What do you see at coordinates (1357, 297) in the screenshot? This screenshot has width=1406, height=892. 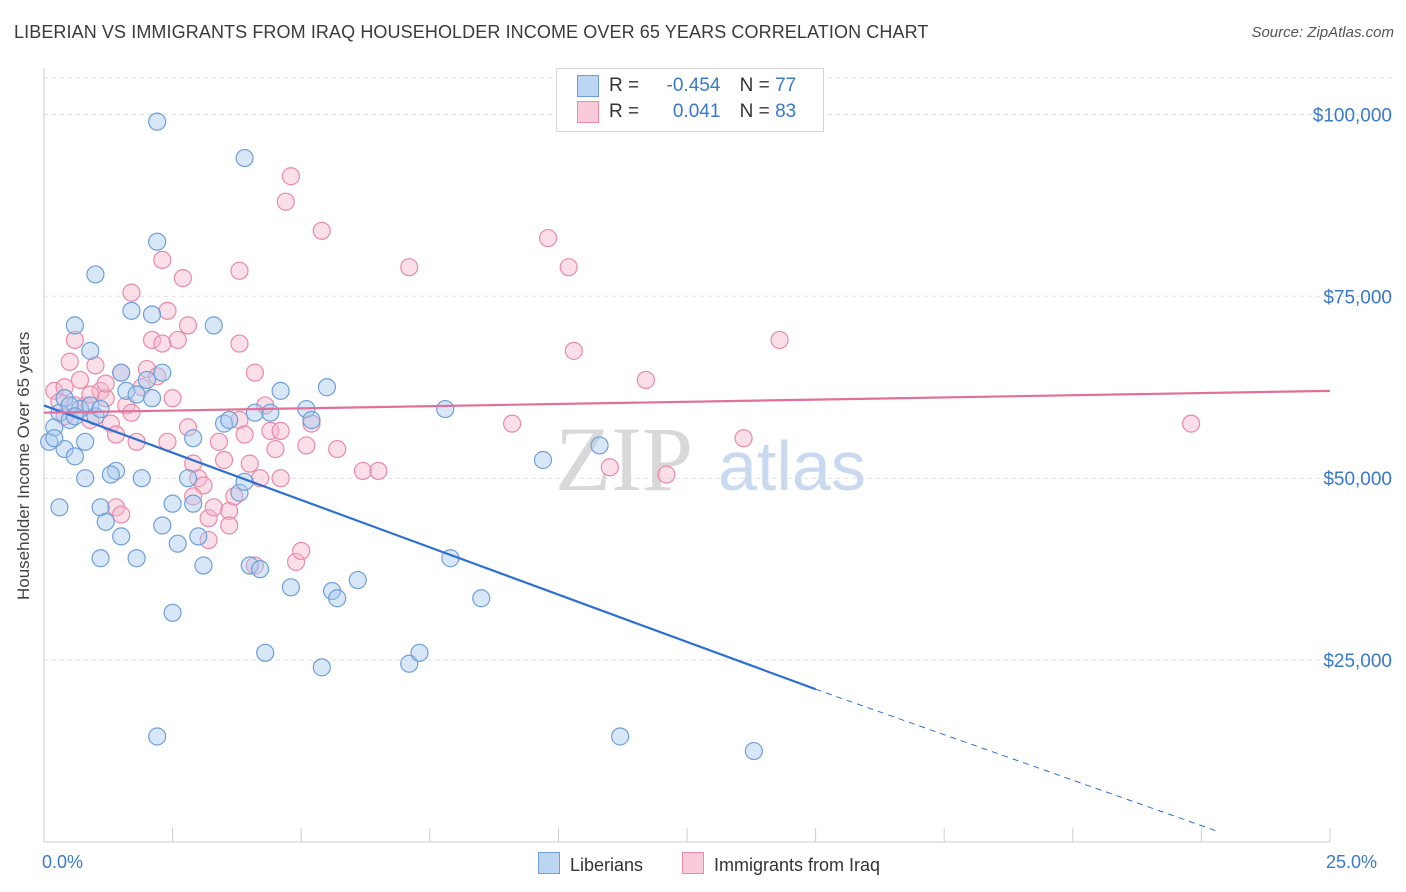 I see `y-tick-label: $75,000` at bounding box center [1357, 297].